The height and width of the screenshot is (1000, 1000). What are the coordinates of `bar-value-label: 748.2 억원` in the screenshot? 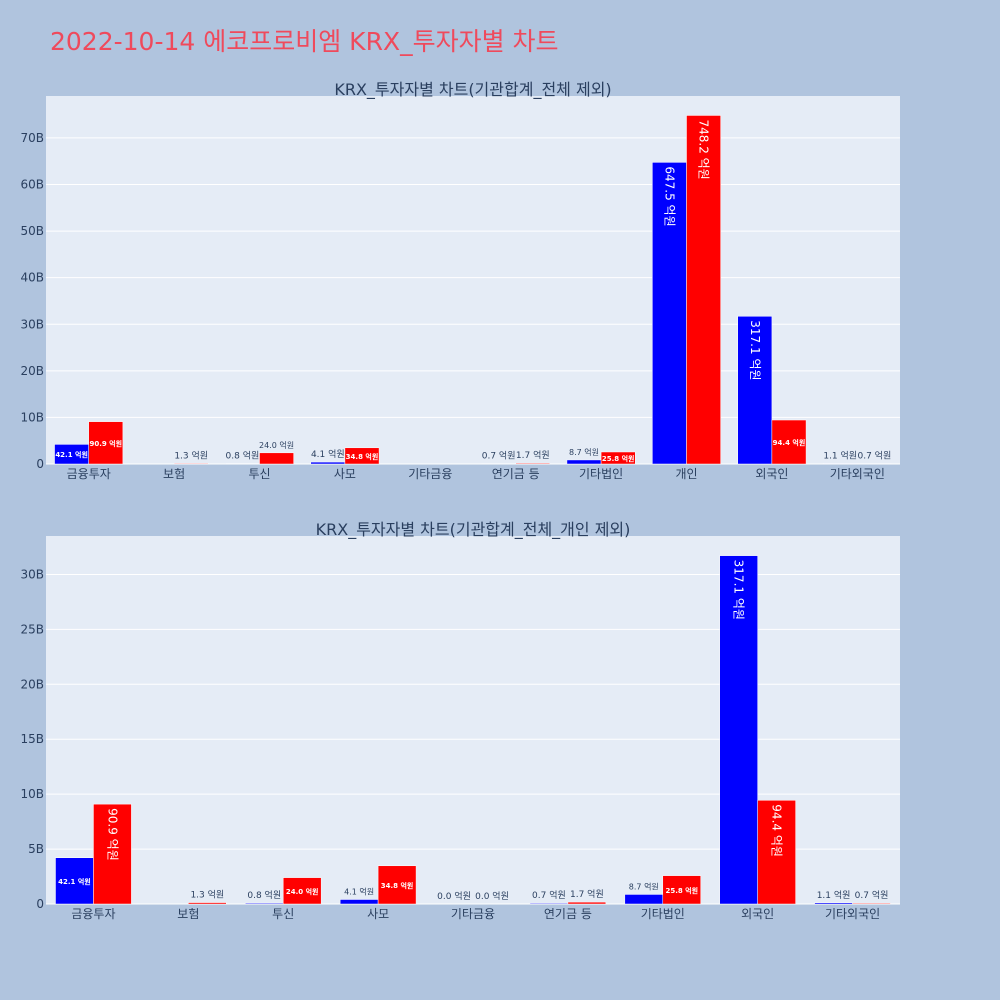 It's located at (704, 149).